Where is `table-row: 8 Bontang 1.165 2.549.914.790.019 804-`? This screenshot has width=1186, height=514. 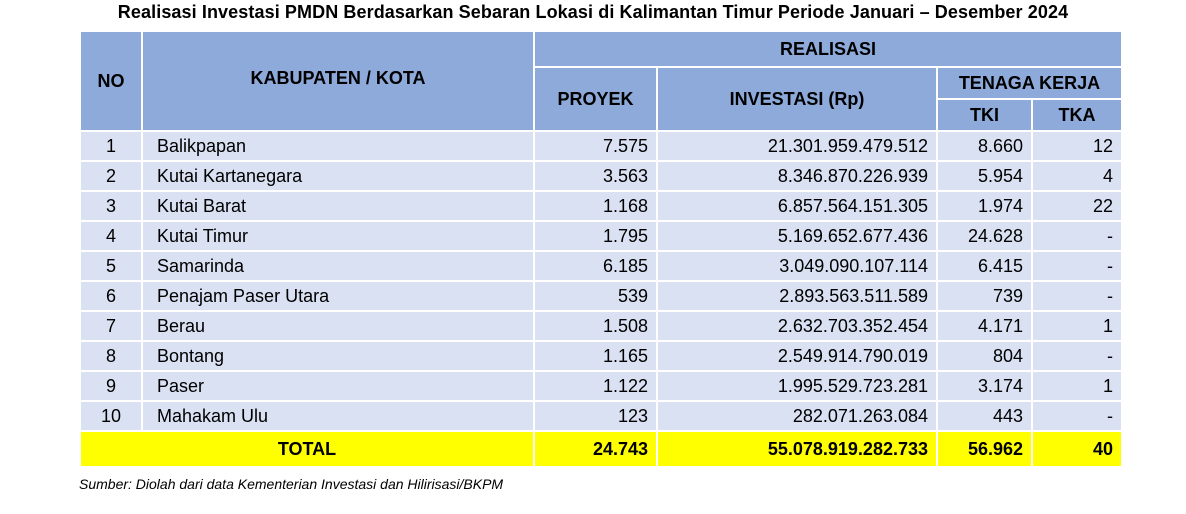 table-row: 8 Bontang 1.165 2.549.914.790.019 804- is located at coordinates (601, 356).